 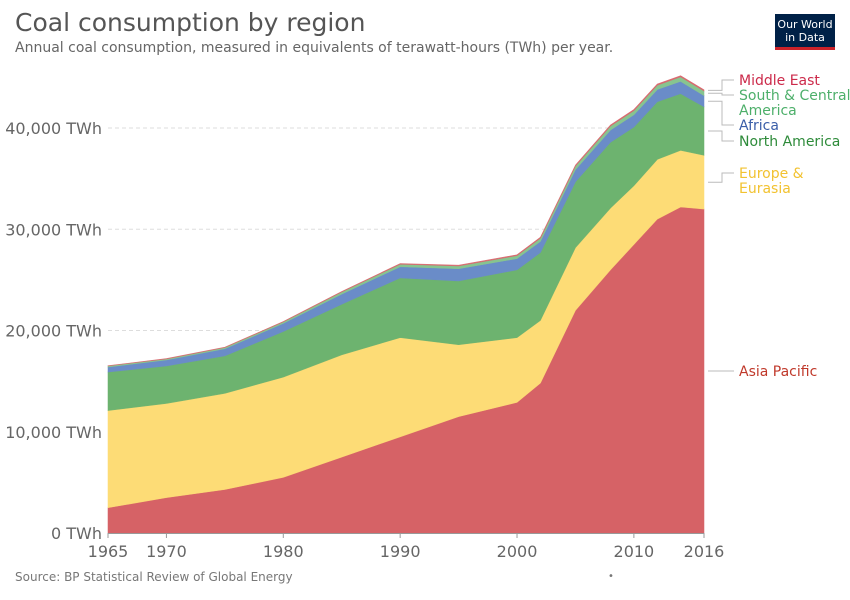 What do you see at coordinates (283, 551) in the screenshot?
I see `x-tick-label: 1980` at bounding box center [283, 551].